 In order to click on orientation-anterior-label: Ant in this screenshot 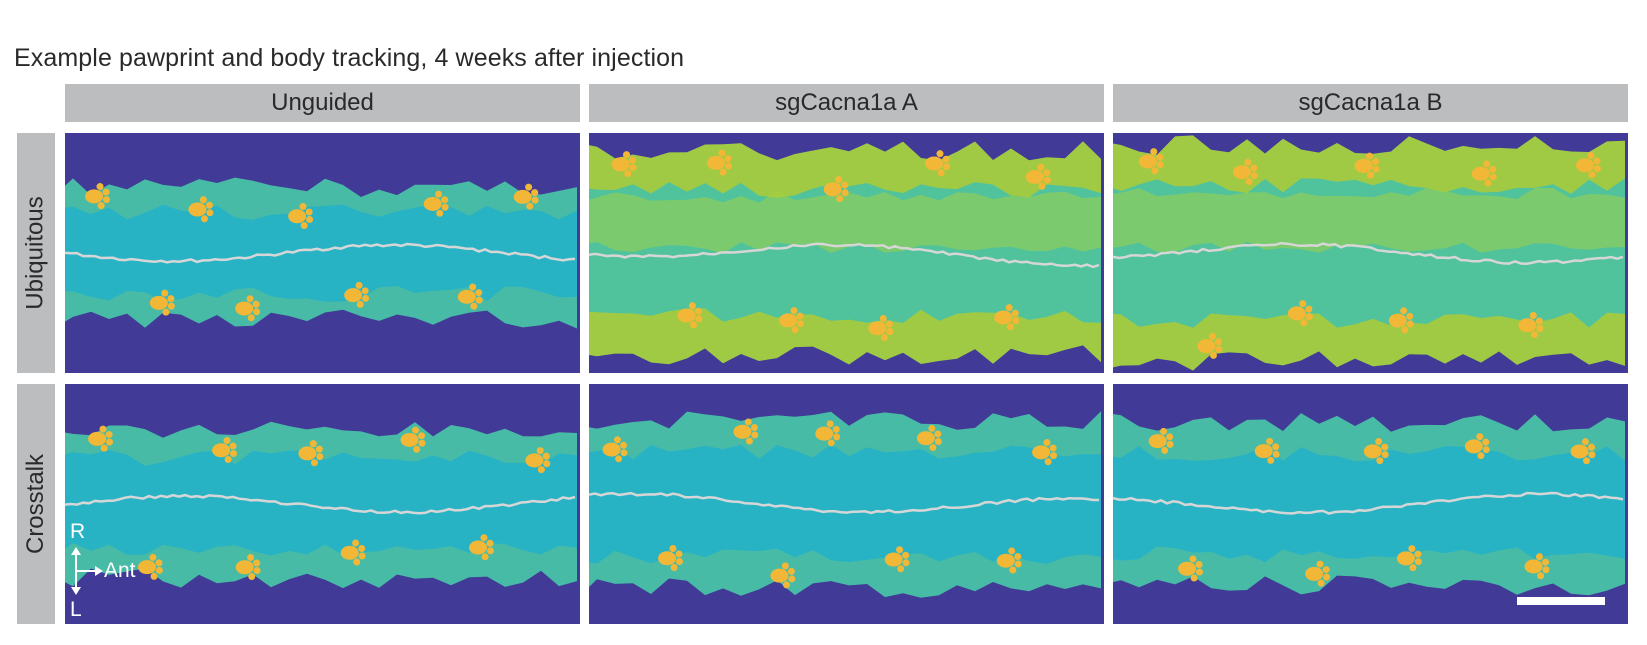, I will do `click(120, 570)`.